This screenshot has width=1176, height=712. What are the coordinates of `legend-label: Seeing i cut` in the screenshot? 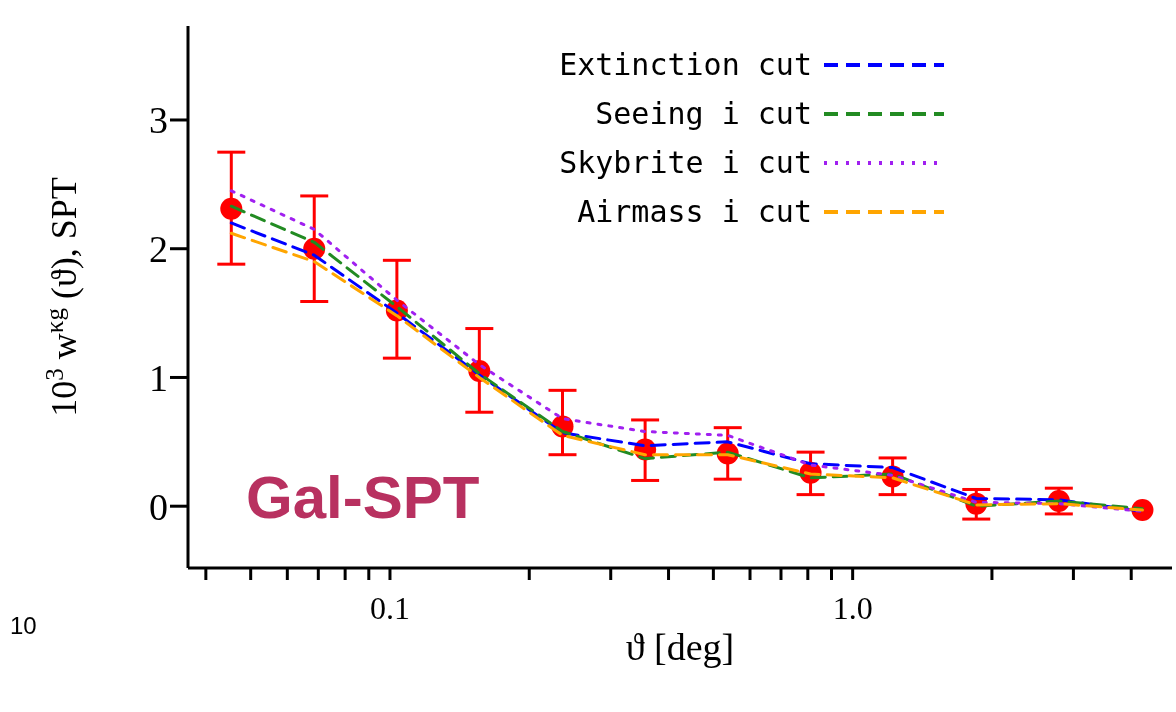 It's located at (703, 113).